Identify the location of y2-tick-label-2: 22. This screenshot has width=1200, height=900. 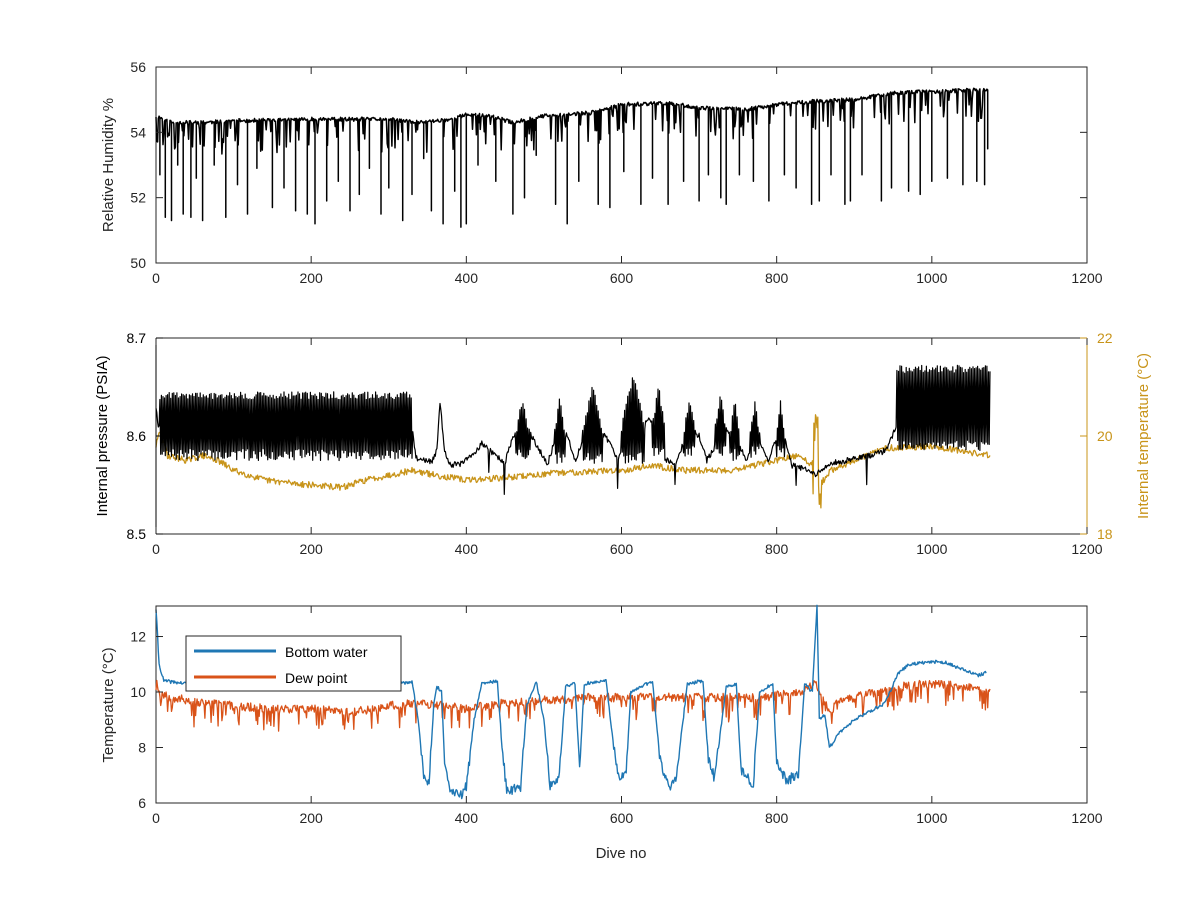
(1105, 338).